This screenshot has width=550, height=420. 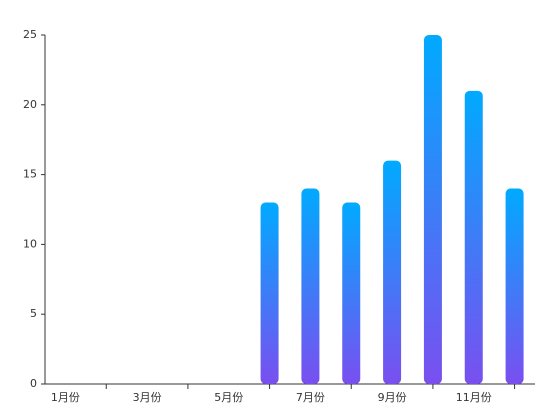 I want to click on y-tick-label: 20, so click(x=30, y=104).